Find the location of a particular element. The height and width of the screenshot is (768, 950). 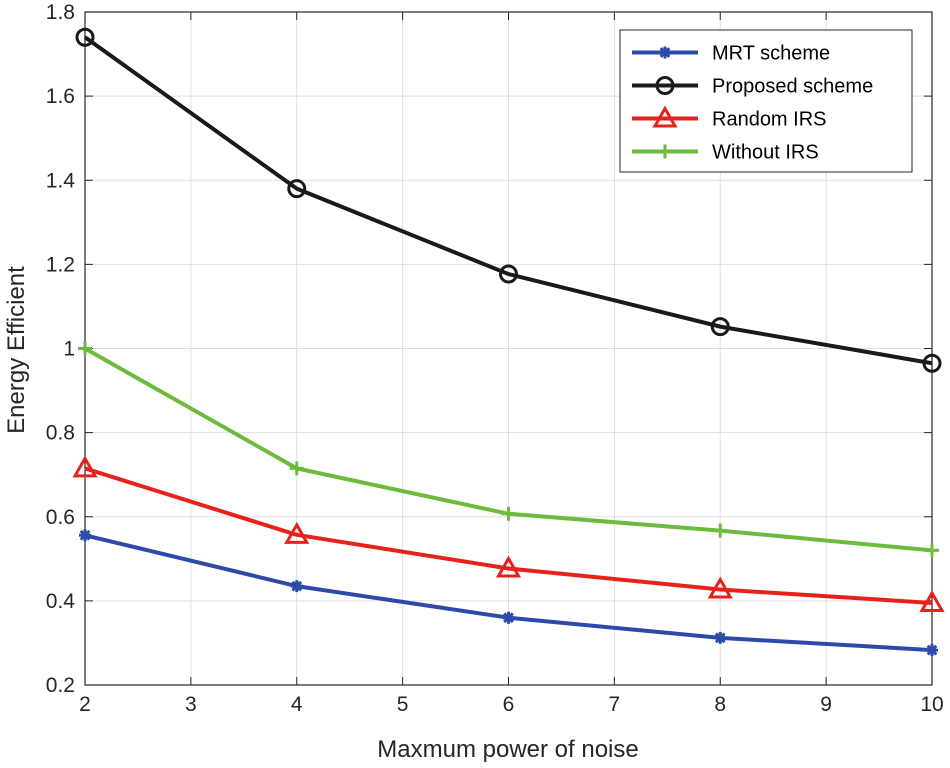

legend-entry-without-irs: Without IRS is located at coordinates (725, 153).